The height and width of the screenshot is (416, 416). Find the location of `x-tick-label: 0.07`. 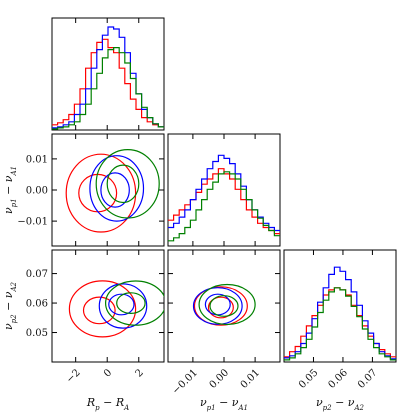

x-tick-label: 0.07 is located at coordinates (368, 379).